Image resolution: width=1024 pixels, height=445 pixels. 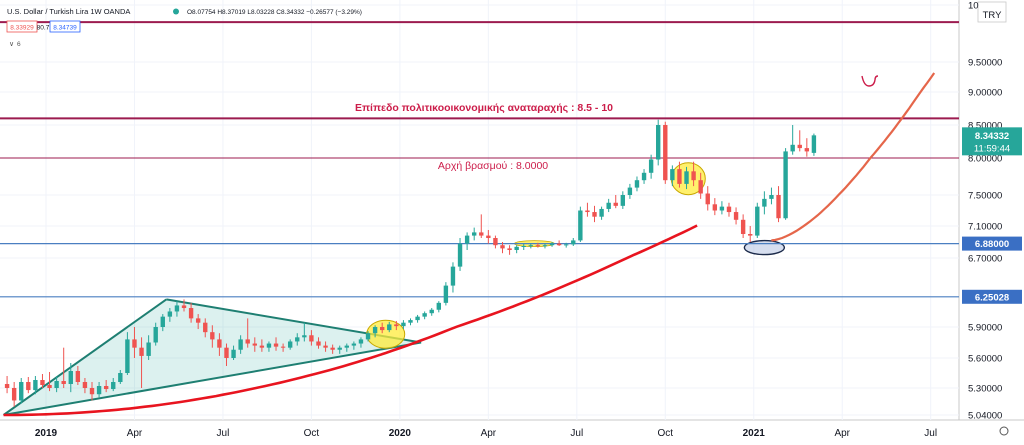 What do you see at coordinates (985, 328) in the screenshot?
I see `price-tick-label: 5.90000` at bounding box center [985, 328].